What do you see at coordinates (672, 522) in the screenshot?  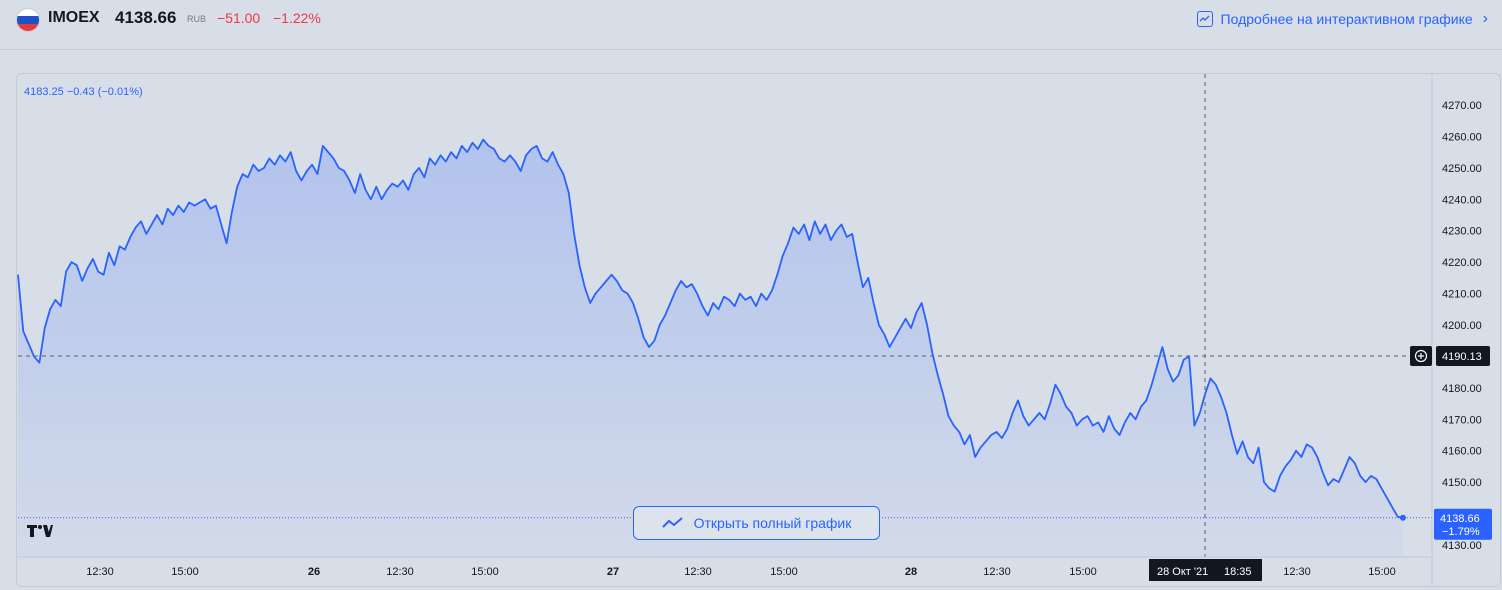 I see `trend-line-icon` at bounding box center [672, 522].